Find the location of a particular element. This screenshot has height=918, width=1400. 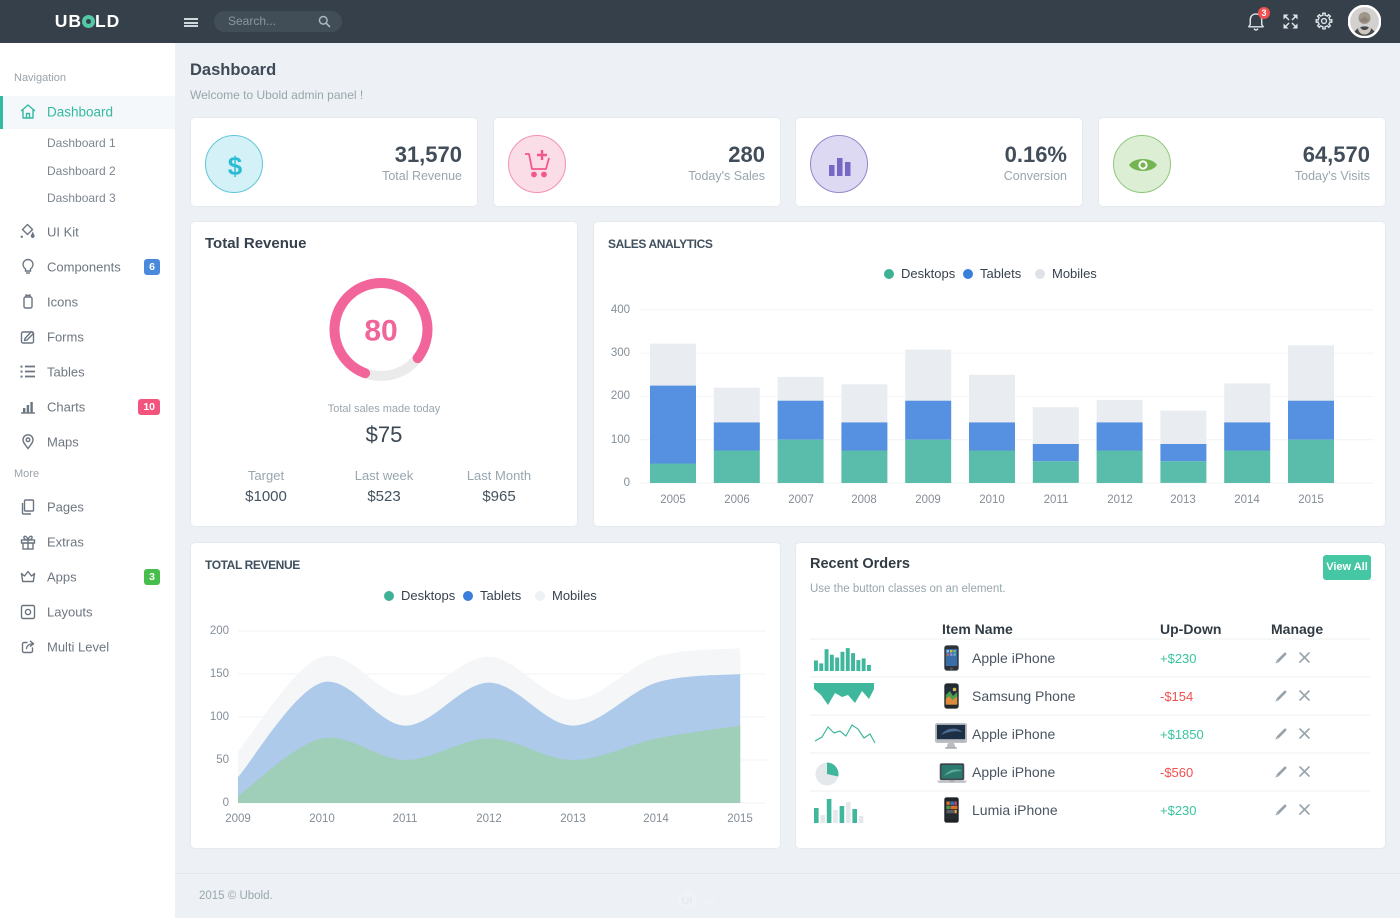

svg-text: 80 is located at coordinates (380, 331).